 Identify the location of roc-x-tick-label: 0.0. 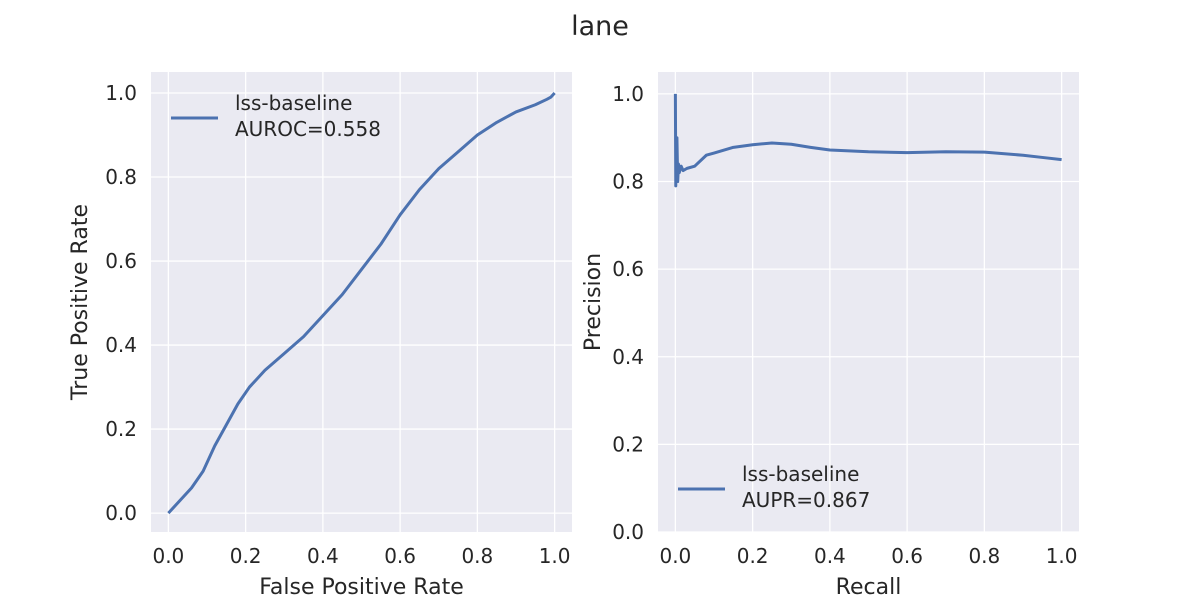
(168, 556).